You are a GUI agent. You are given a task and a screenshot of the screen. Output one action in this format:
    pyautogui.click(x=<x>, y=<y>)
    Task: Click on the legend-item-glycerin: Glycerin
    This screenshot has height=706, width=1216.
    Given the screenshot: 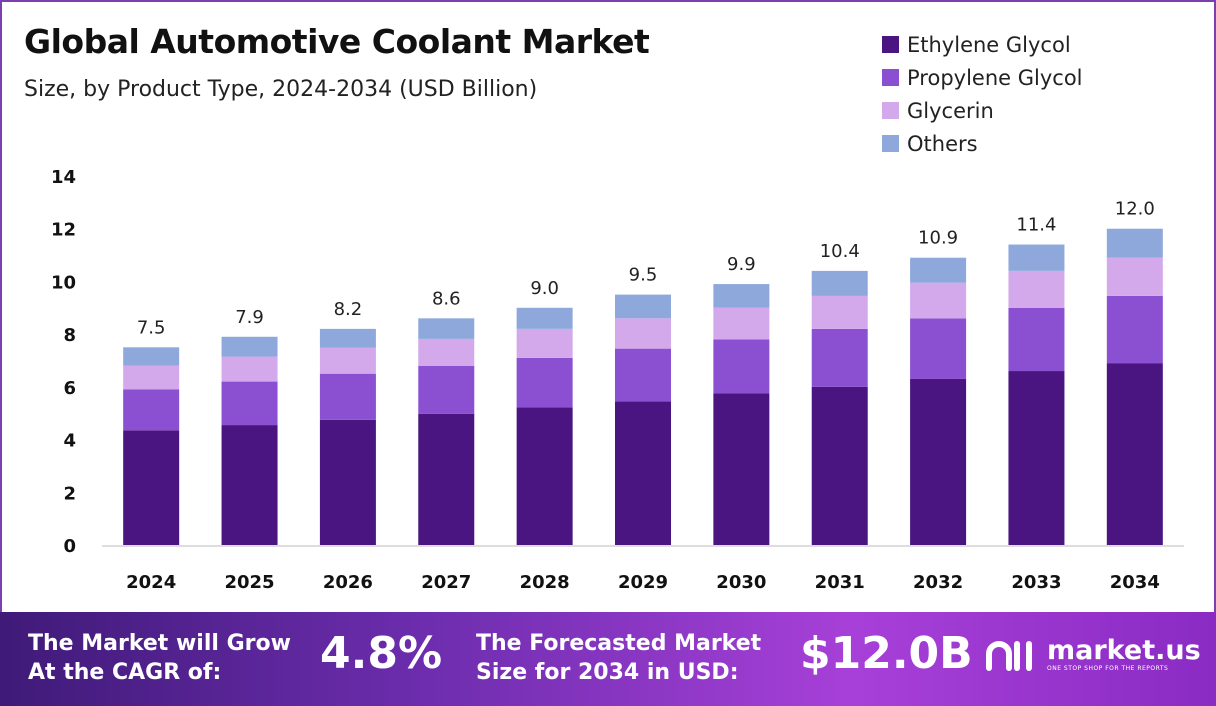 What is the action you would take?
    pyautogui.click(x=982, y=110)
    